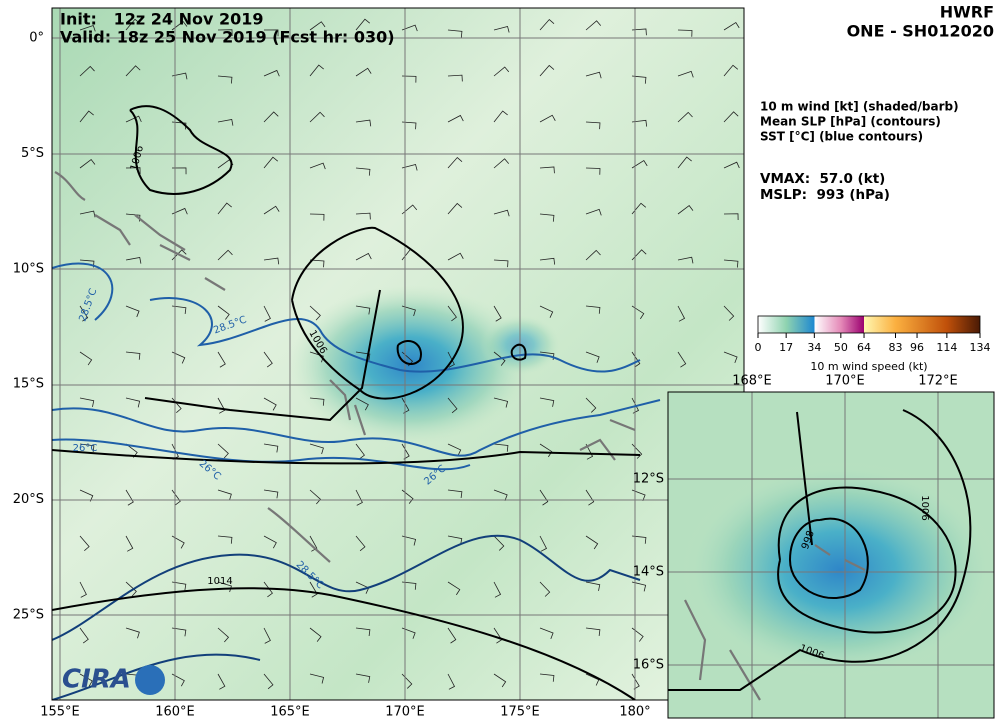  What do you see at coordinates (175, 712) in the screenshot?
I see `lon-label: 160°E` at bounding box center [175, 712].